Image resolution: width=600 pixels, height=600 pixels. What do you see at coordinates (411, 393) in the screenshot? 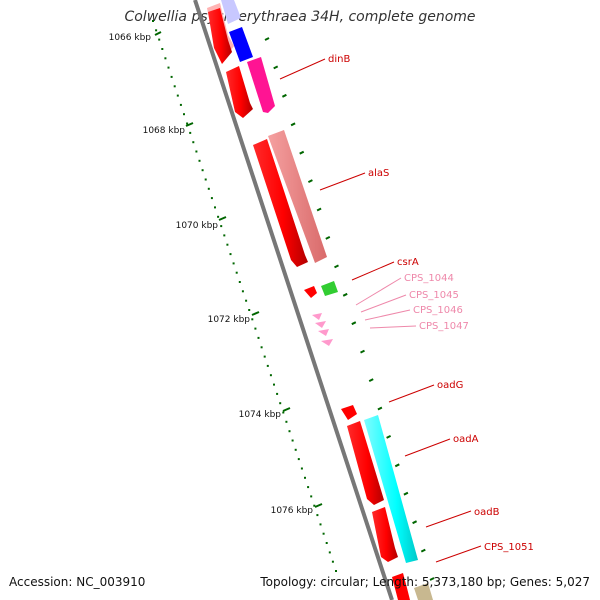
I see `leader-oadG` at bounding box center [411, 393].